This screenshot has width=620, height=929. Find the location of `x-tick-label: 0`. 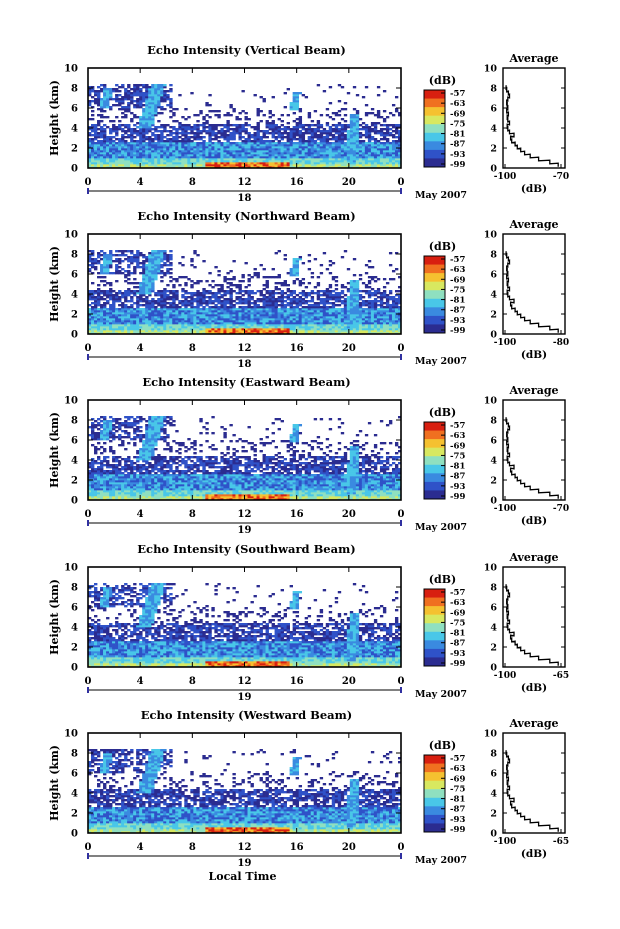

x-tick-label: 0 is located at coordinates (88, 182).